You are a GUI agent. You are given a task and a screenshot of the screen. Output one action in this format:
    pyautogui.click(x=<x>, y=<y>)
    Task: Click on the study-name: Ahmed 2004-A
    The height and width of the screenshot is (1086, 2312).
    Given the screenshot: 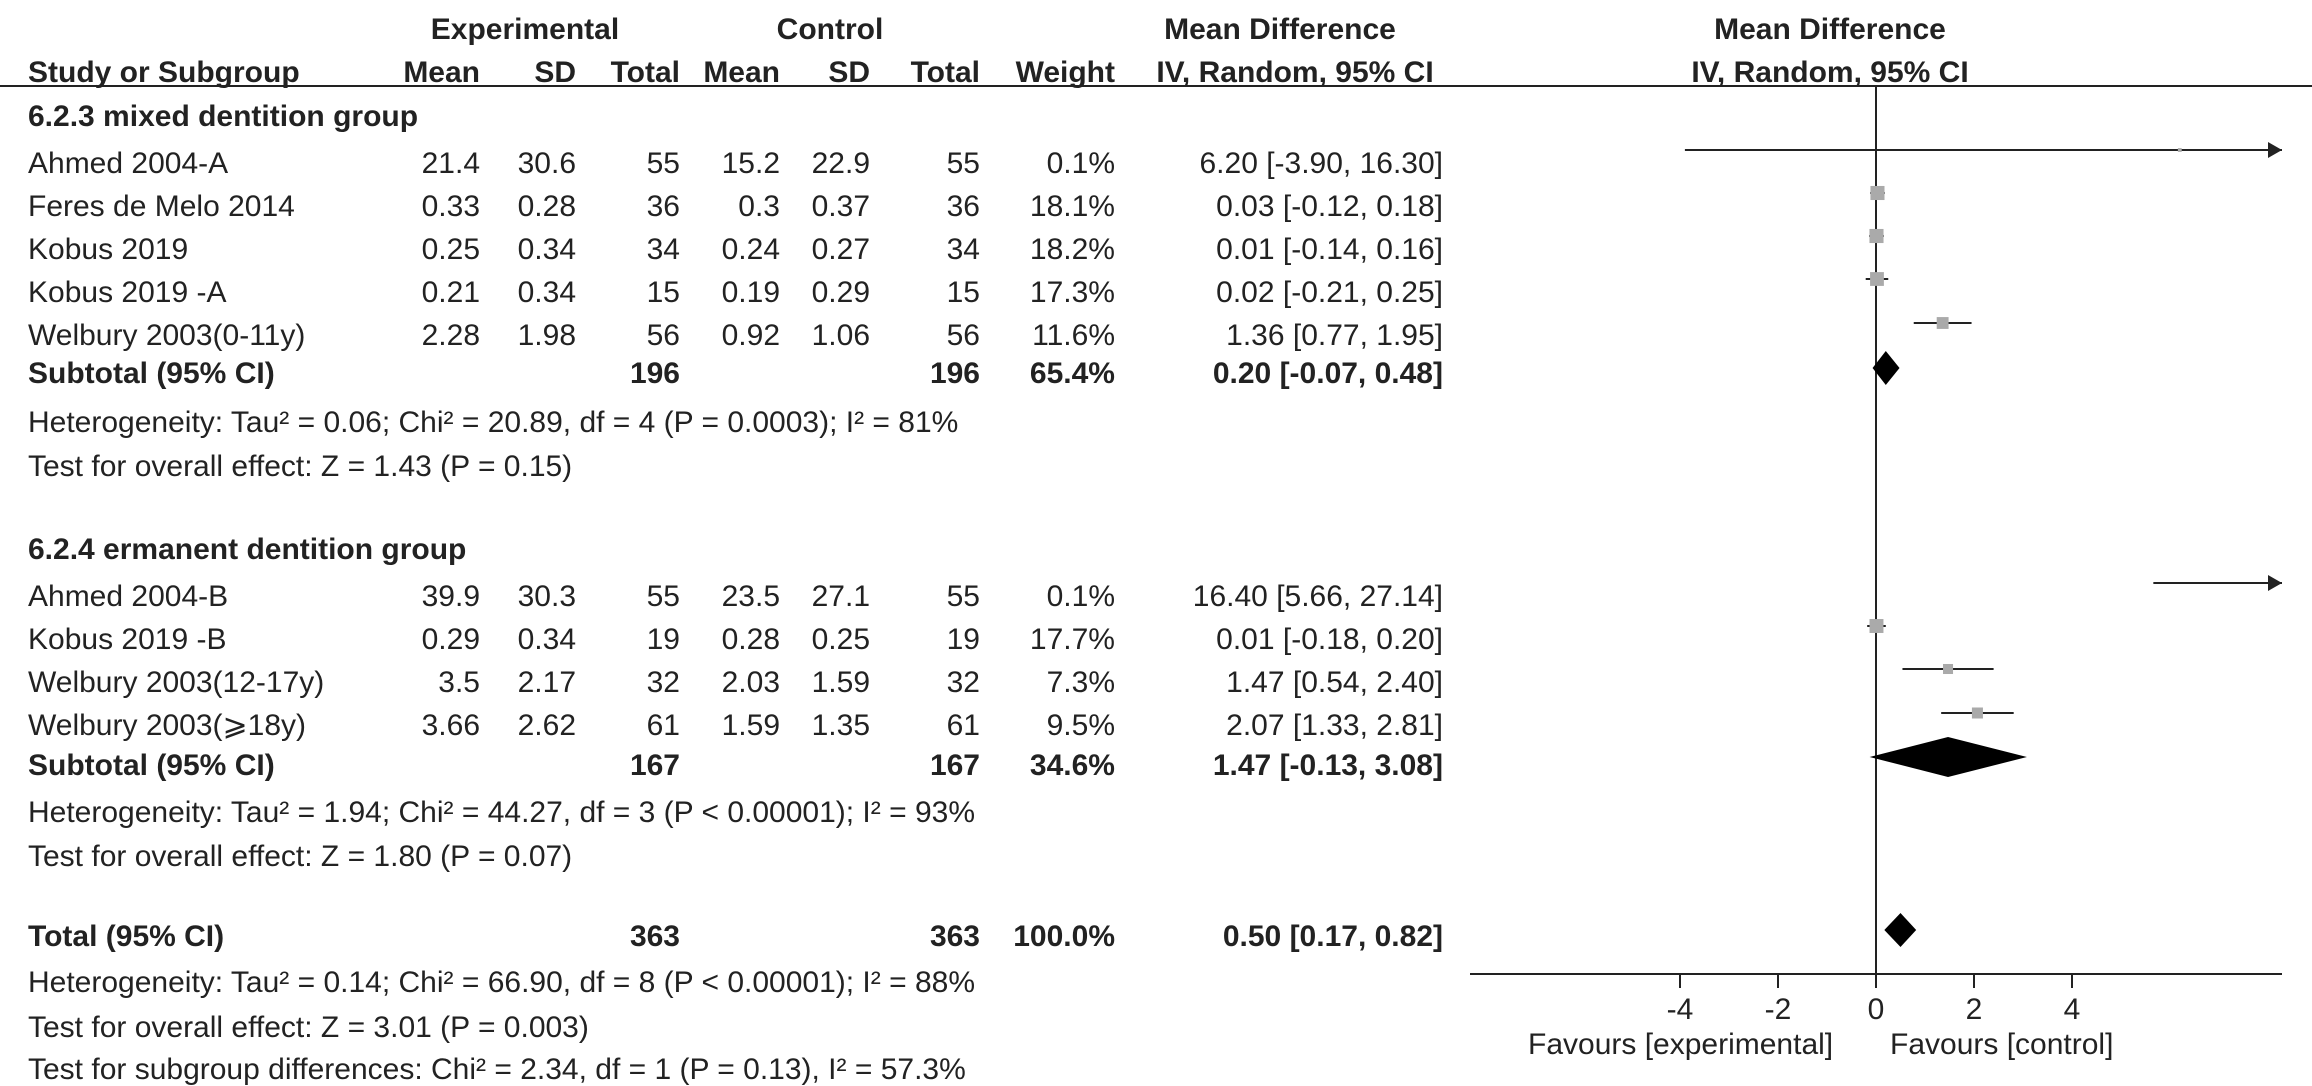 What is the action you would take?
    pyautogui.click(x=128, y=163)
    